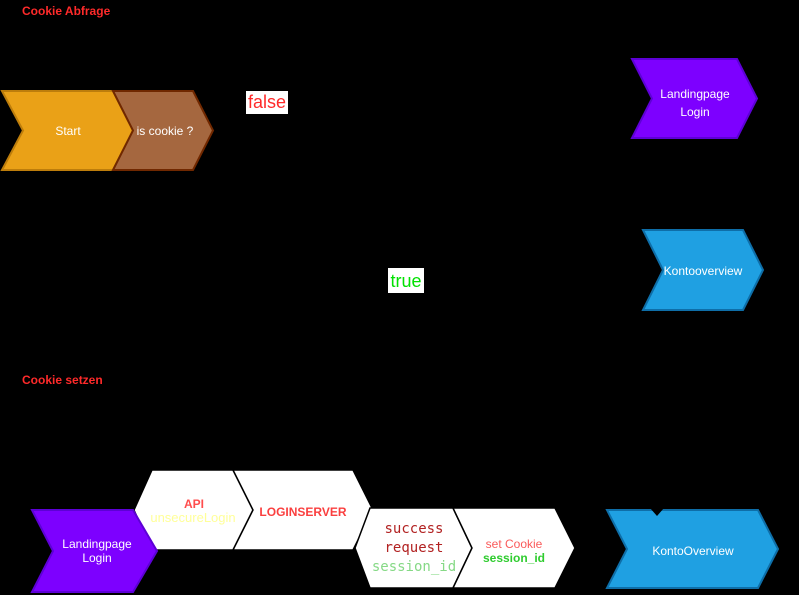 This screenshot has height=595, width=799. What do you see at coordinates (695, 94) in the screenshot?
I see `node-landingpage-login-top-label-line1: Landingpage` at bounding box center [695, 94].